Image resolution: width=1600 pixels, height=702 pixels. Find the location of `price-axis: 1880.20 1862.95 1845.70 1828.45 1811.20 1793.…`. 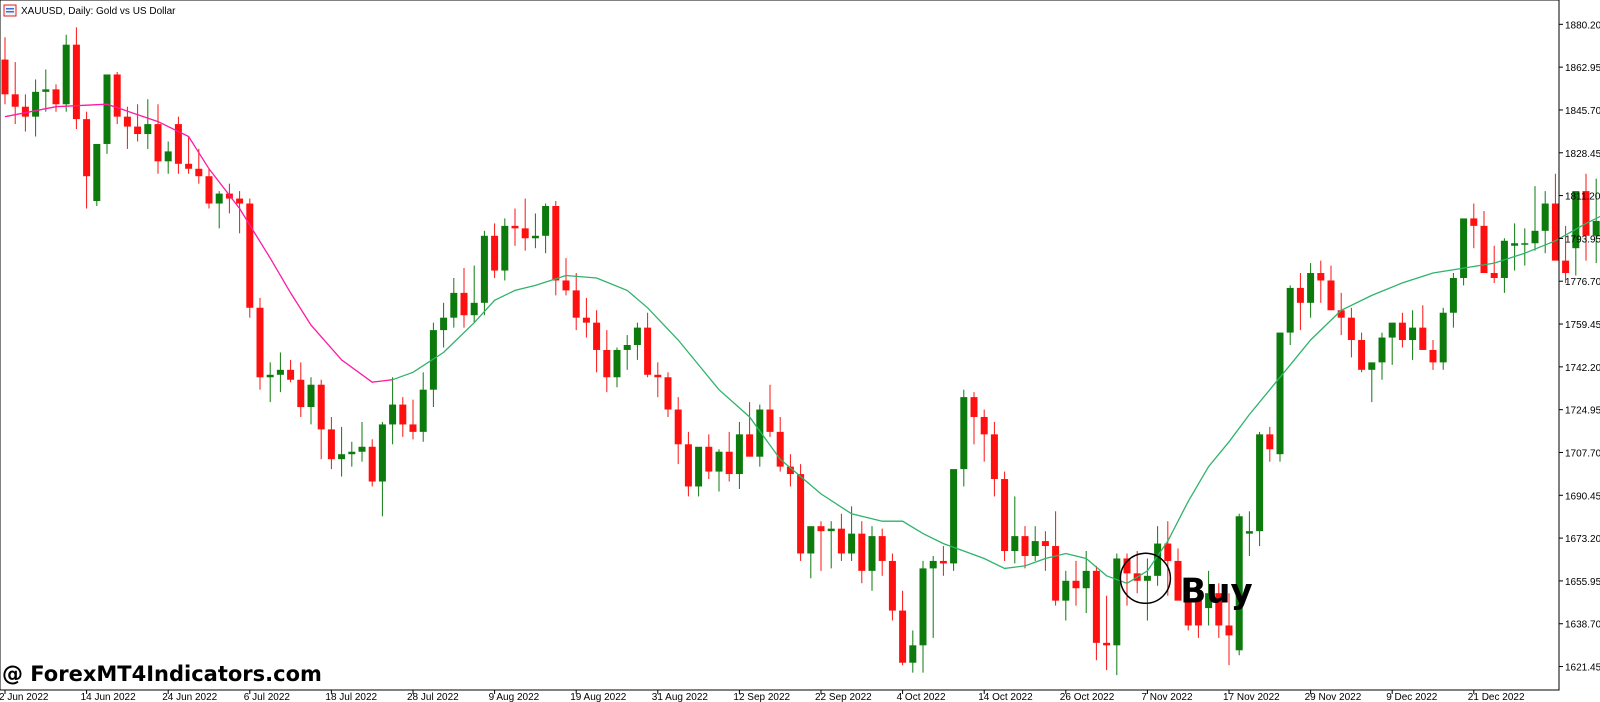

price-axis: 1880.20 1862.95 1845.70 1828.45 1811.20 1793.… is located at coordinates (1579, 347).